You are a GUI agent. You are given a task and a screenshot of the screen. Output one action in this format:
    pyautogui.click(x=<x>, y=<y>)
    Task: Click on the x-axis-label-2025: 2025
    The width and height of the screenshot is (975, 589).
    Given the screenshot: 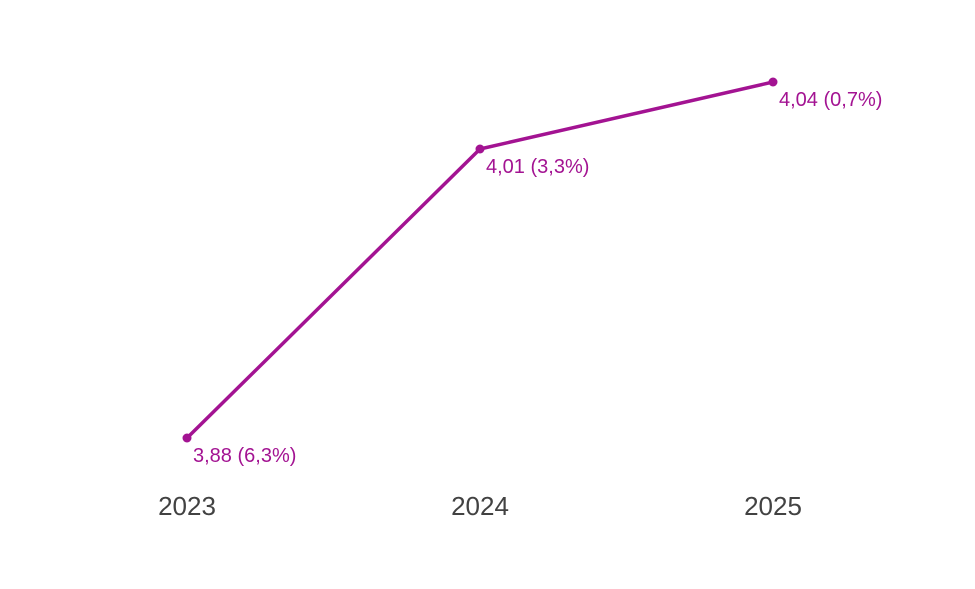 What is the action you would take?
    pyautogui.click(x=773, y=506)
    